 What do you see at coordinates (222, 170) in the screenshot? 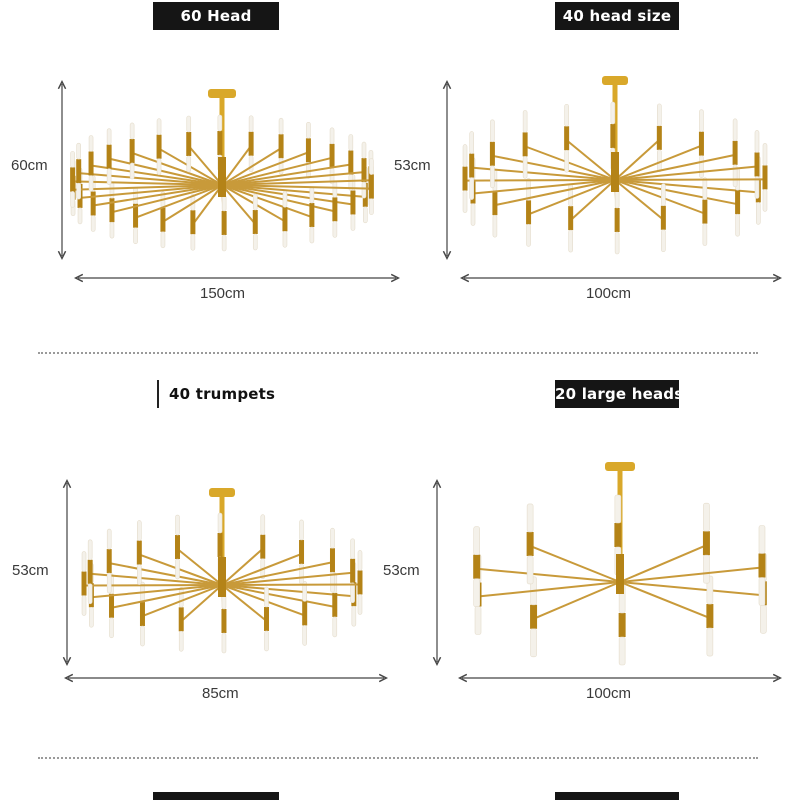
I see `chandelier-60-head` at bounding box center [222, 170].